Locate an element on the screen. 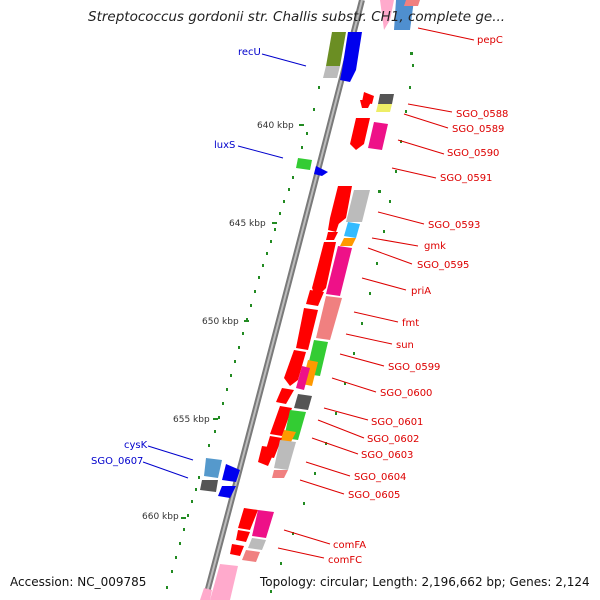  gene-label: SGO_0588 is located at coordinates (482, 114).